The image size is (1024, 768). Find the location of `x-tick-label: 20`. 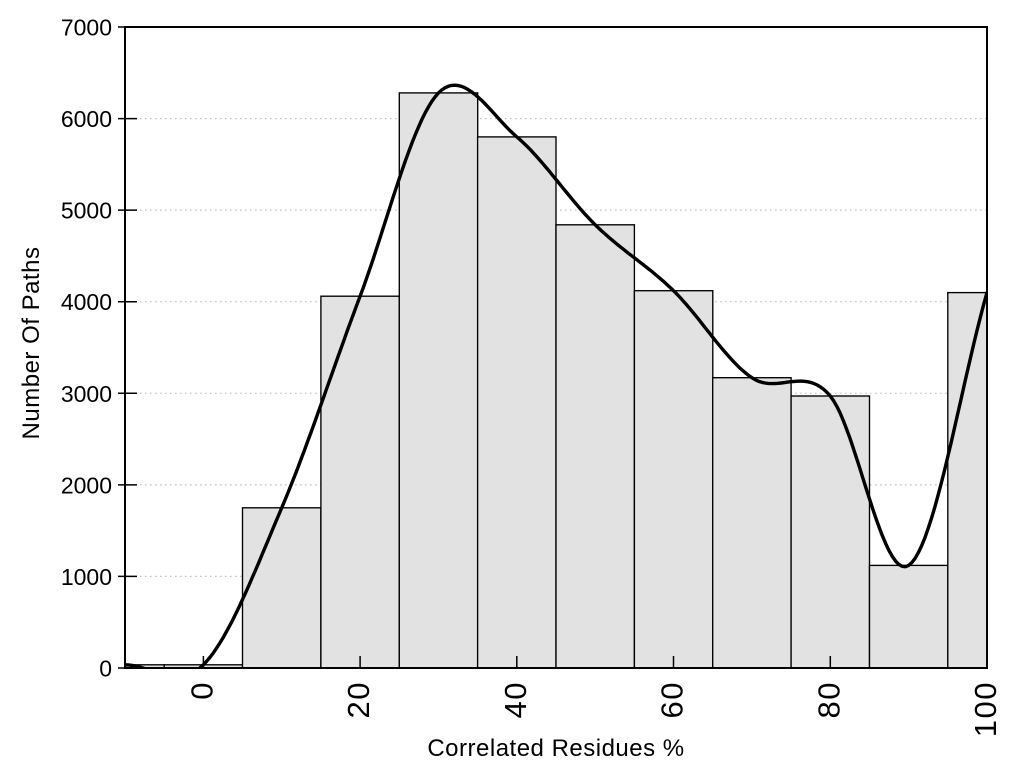

x-tick-label: 20 is located at coordinates (358, 699).